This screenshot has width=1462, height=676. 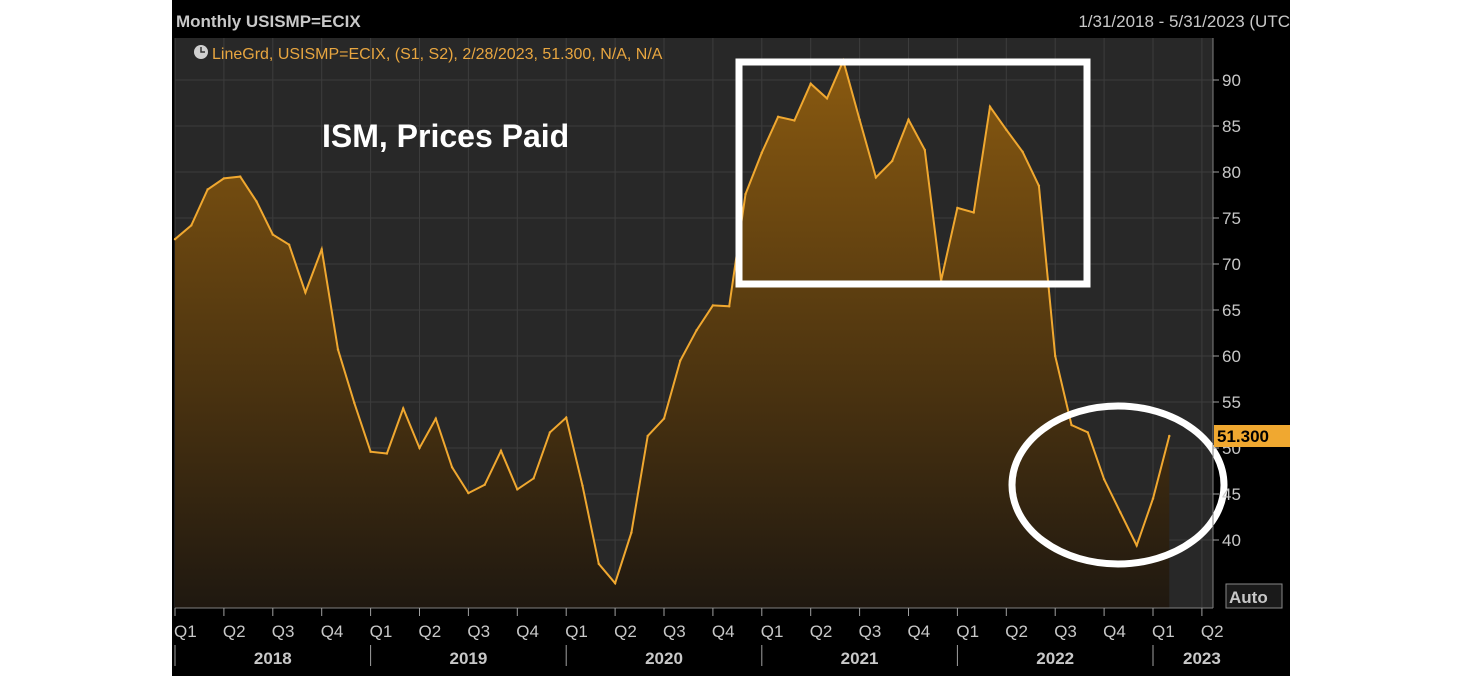 I want to click on year-label: 2020, so click(x=664, y=658).